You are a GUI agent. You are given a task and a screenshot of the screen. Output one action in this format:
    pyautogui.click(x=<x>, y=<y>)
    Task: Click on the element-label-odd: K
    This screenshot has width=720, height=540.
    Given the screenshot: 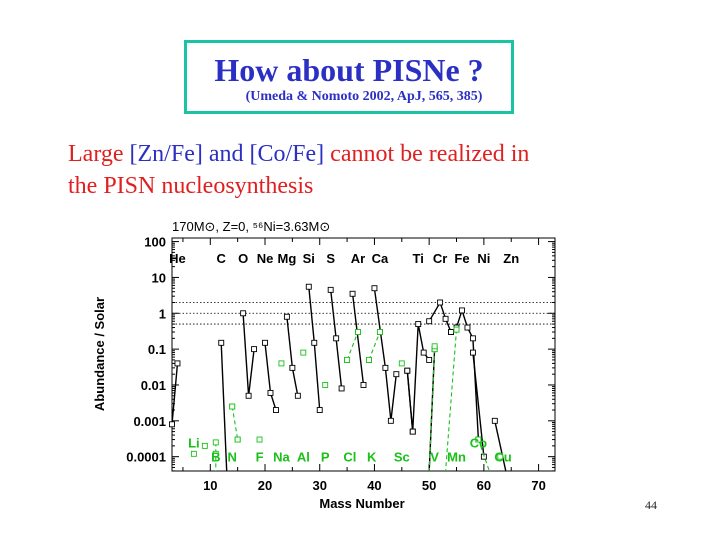 What is the action you would take?
    pyautogui.click(x=372, y=457)
    